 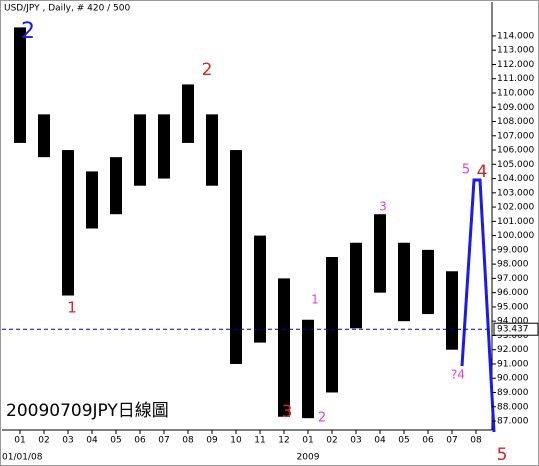 I want to click on wave-label: ?4, so click(x=458, y=375).